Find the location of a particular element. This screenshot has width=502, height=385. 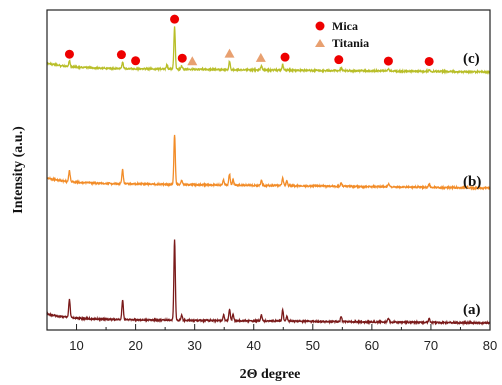

x-tick-layer: 10 20 30 40 50 60 70 80 is located at coordinates (283, 338).